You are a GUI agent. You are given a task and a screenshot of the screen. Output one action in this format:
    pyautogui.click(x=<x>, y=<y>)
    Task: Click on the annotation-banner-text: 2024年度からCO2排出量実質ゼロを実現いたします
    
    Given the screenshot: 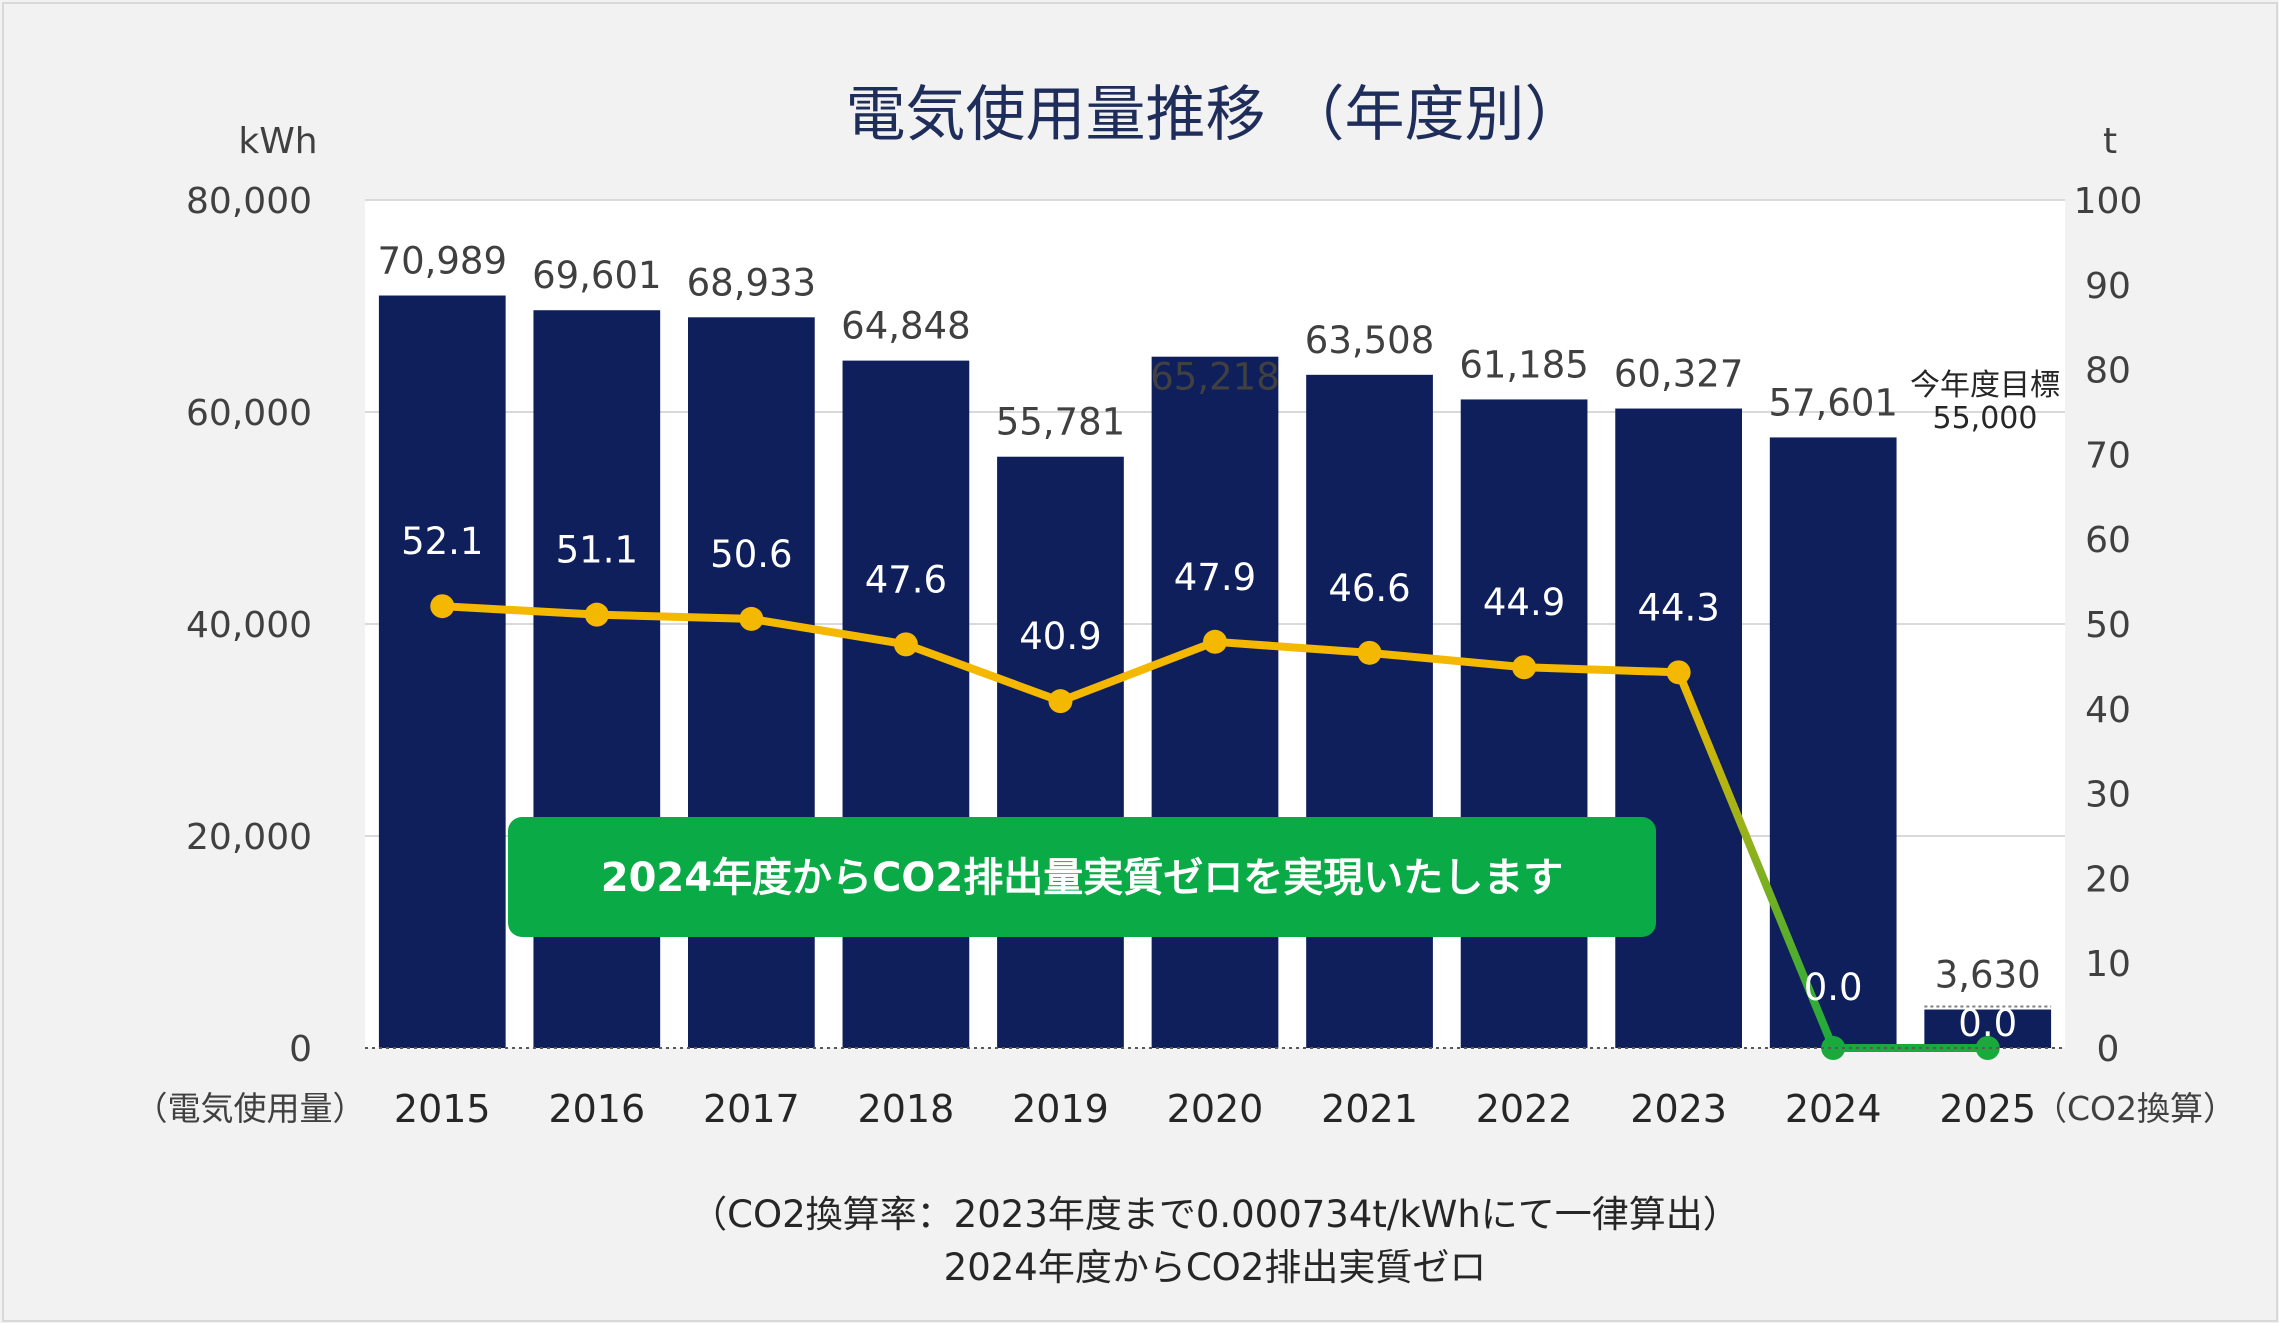 What is the action you would take?
    pyautogui.click(x=1082, y=878)
    